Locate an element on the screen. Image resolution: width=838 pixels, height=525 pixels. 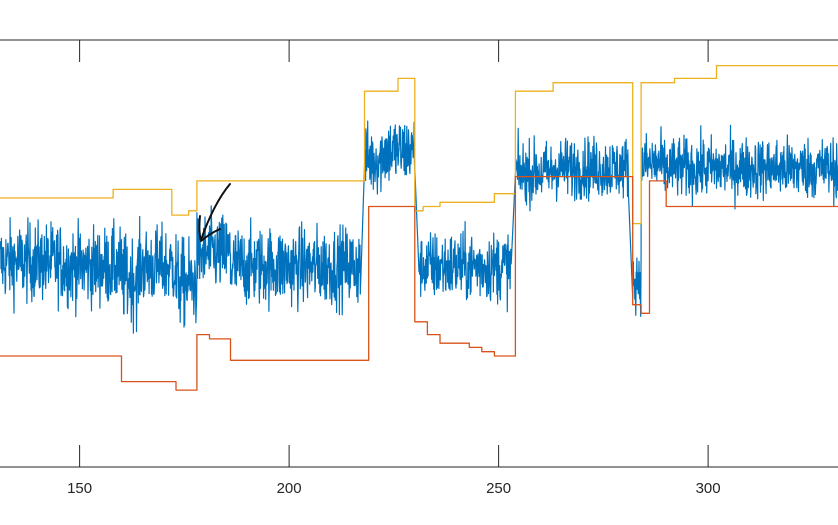
annotation-arrow is located at coordinates (214, 212).